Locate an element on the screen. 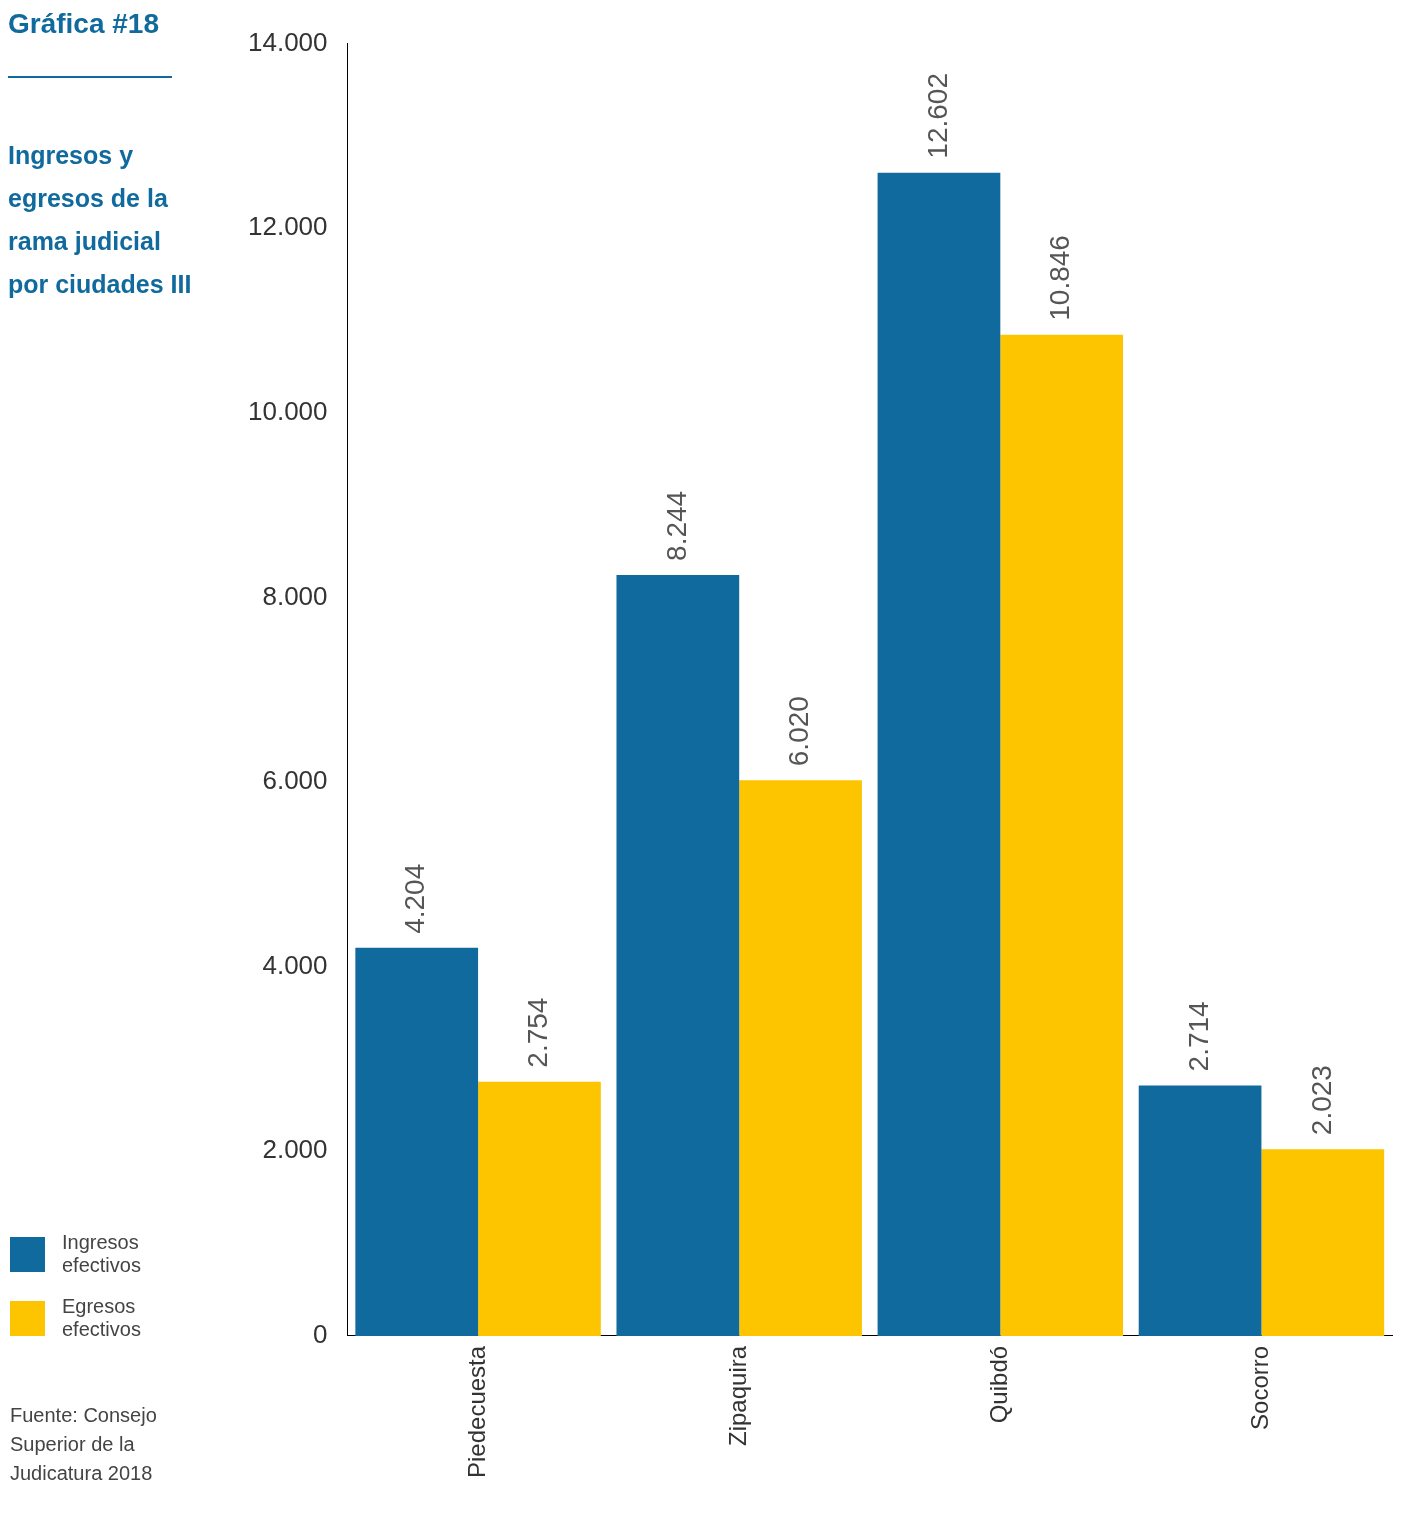 The image size is (1424, 1516). y-tick-label: 12.000 is located at coordinates (287, 226).